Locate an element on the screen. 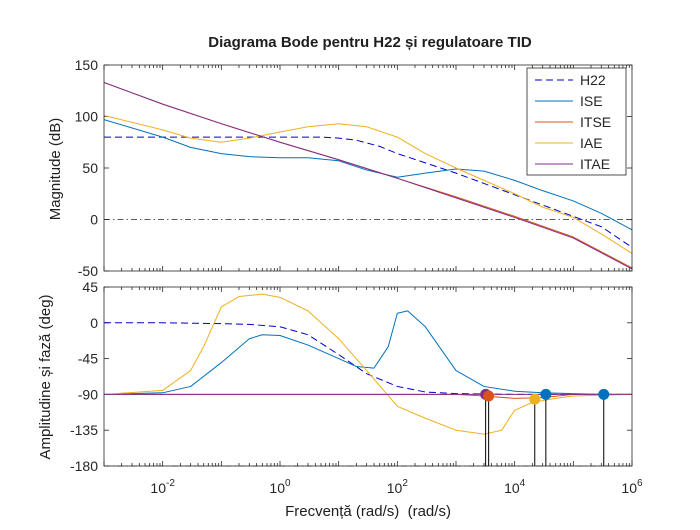  phase-y-tick-label: -45 is located at coordinates (88, 359).